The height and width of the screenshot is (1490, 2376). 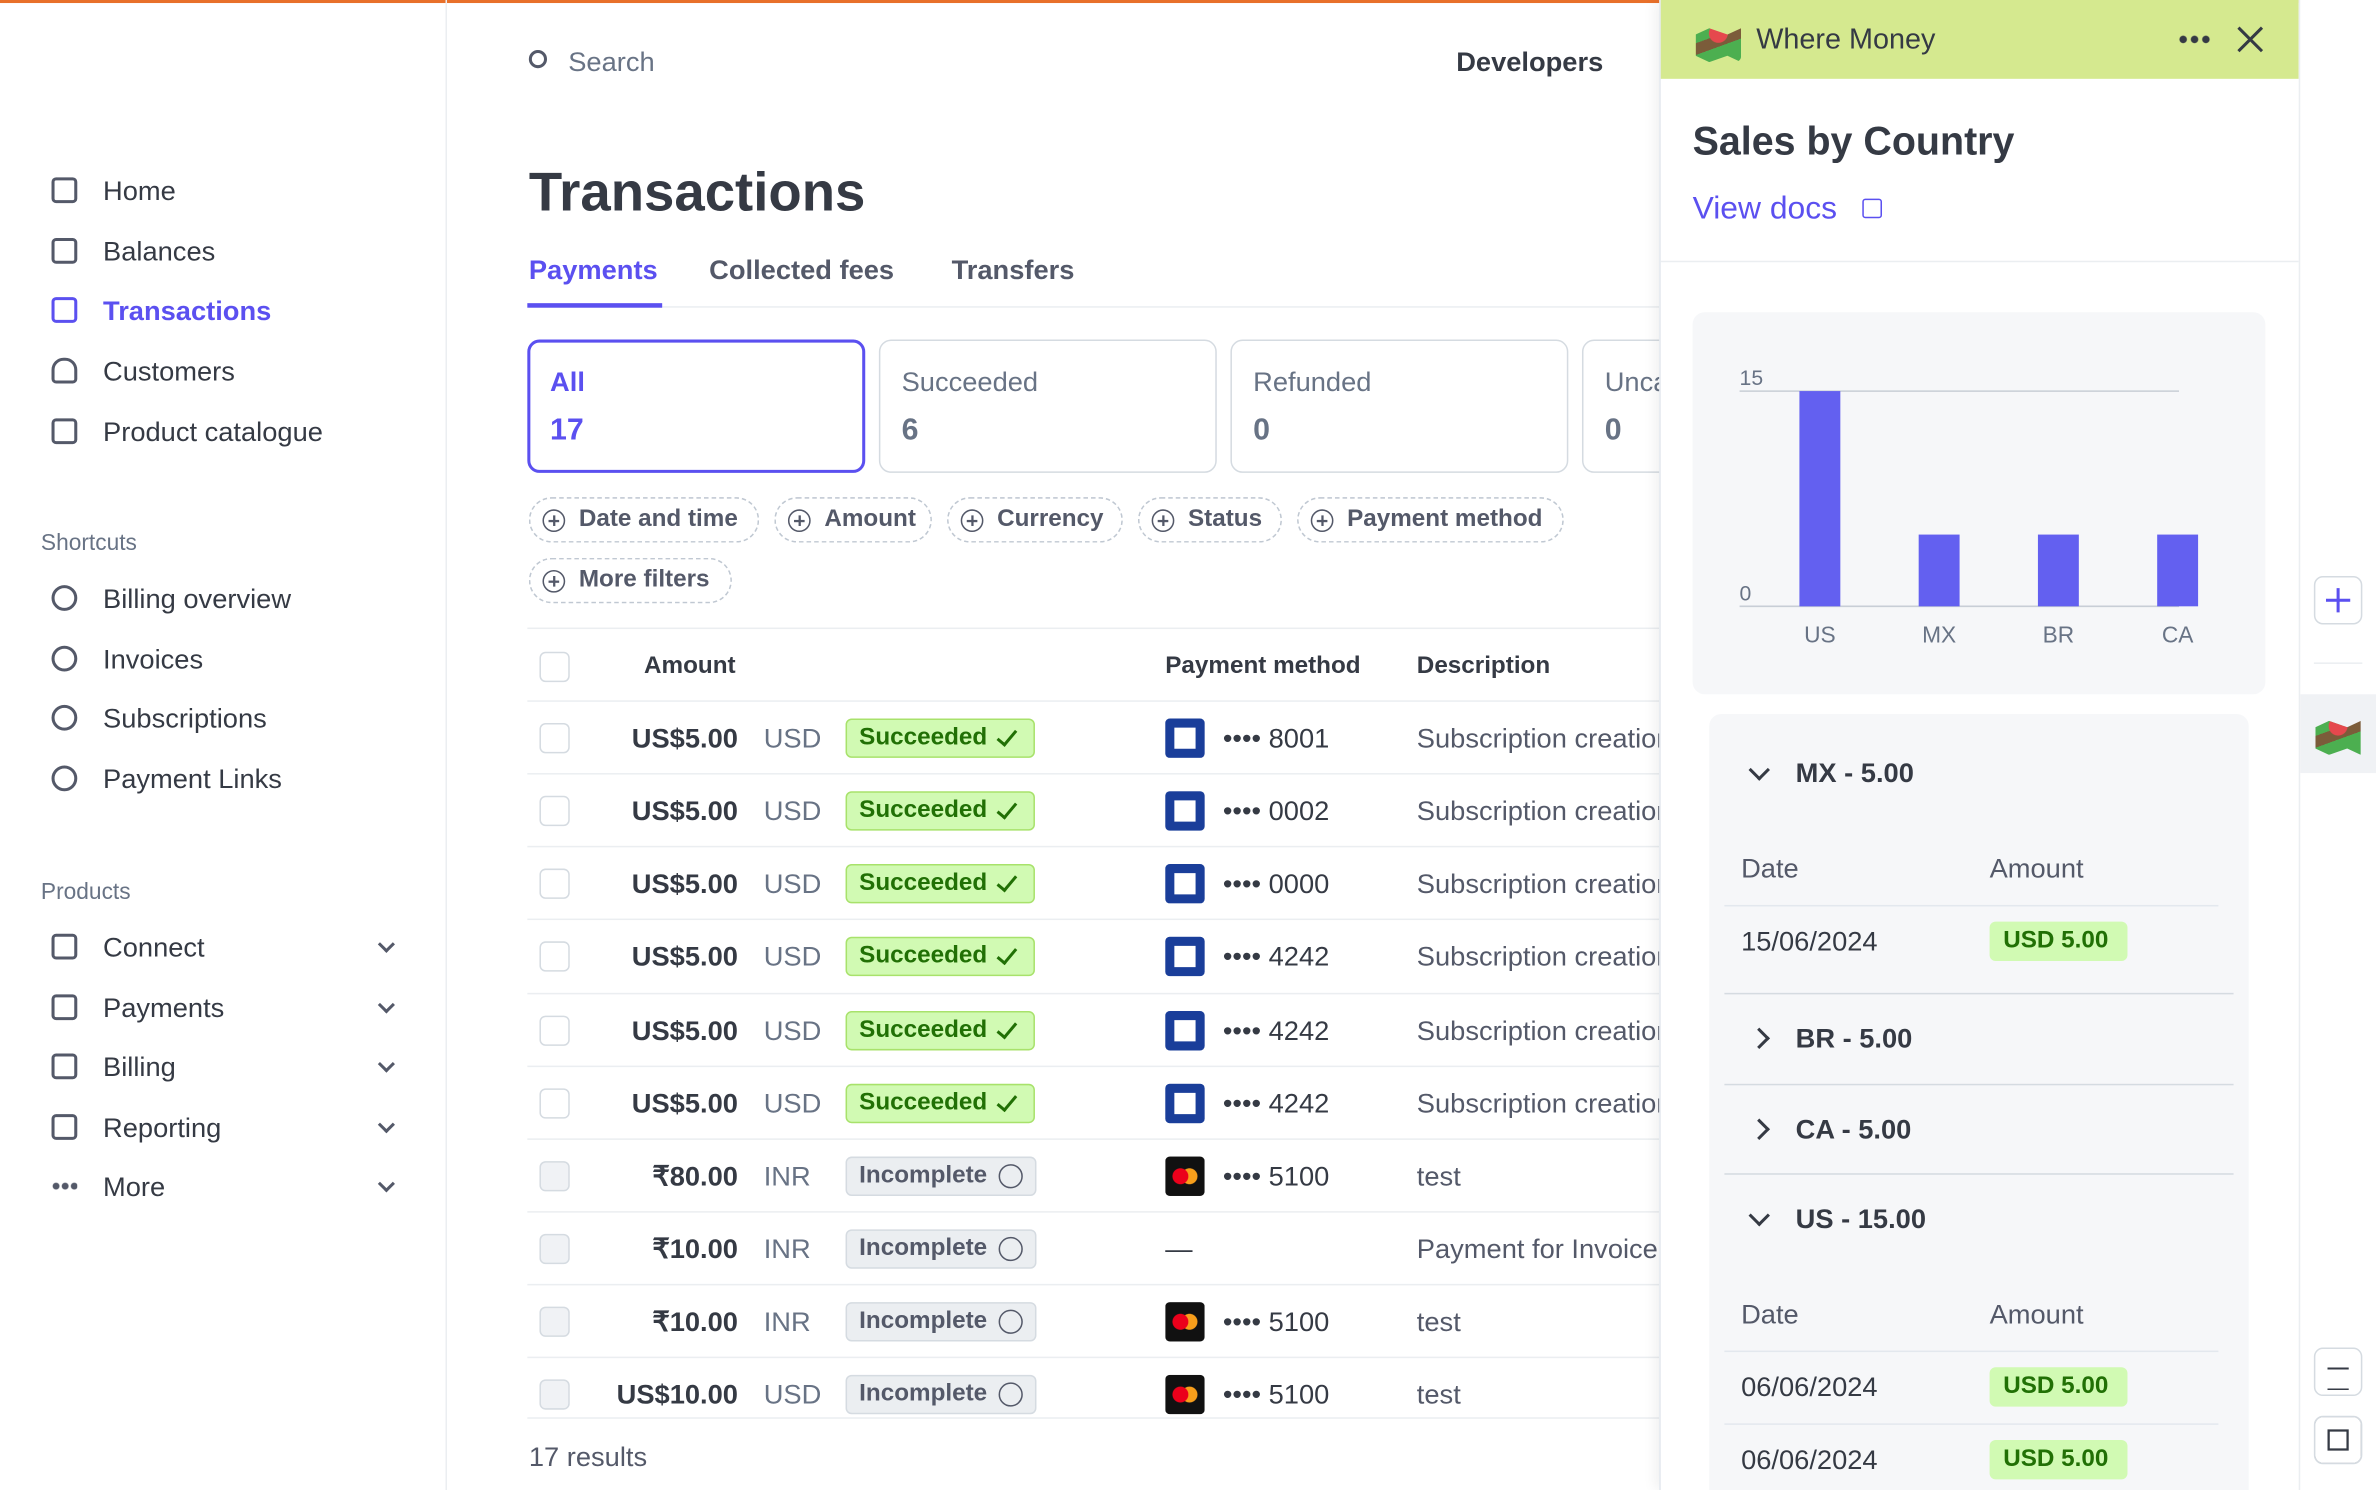 What do you see at coordinates (1809, 1387) in the screenshot?
I see `date: 06/06/2024` at bounding box center [1809, 1387].